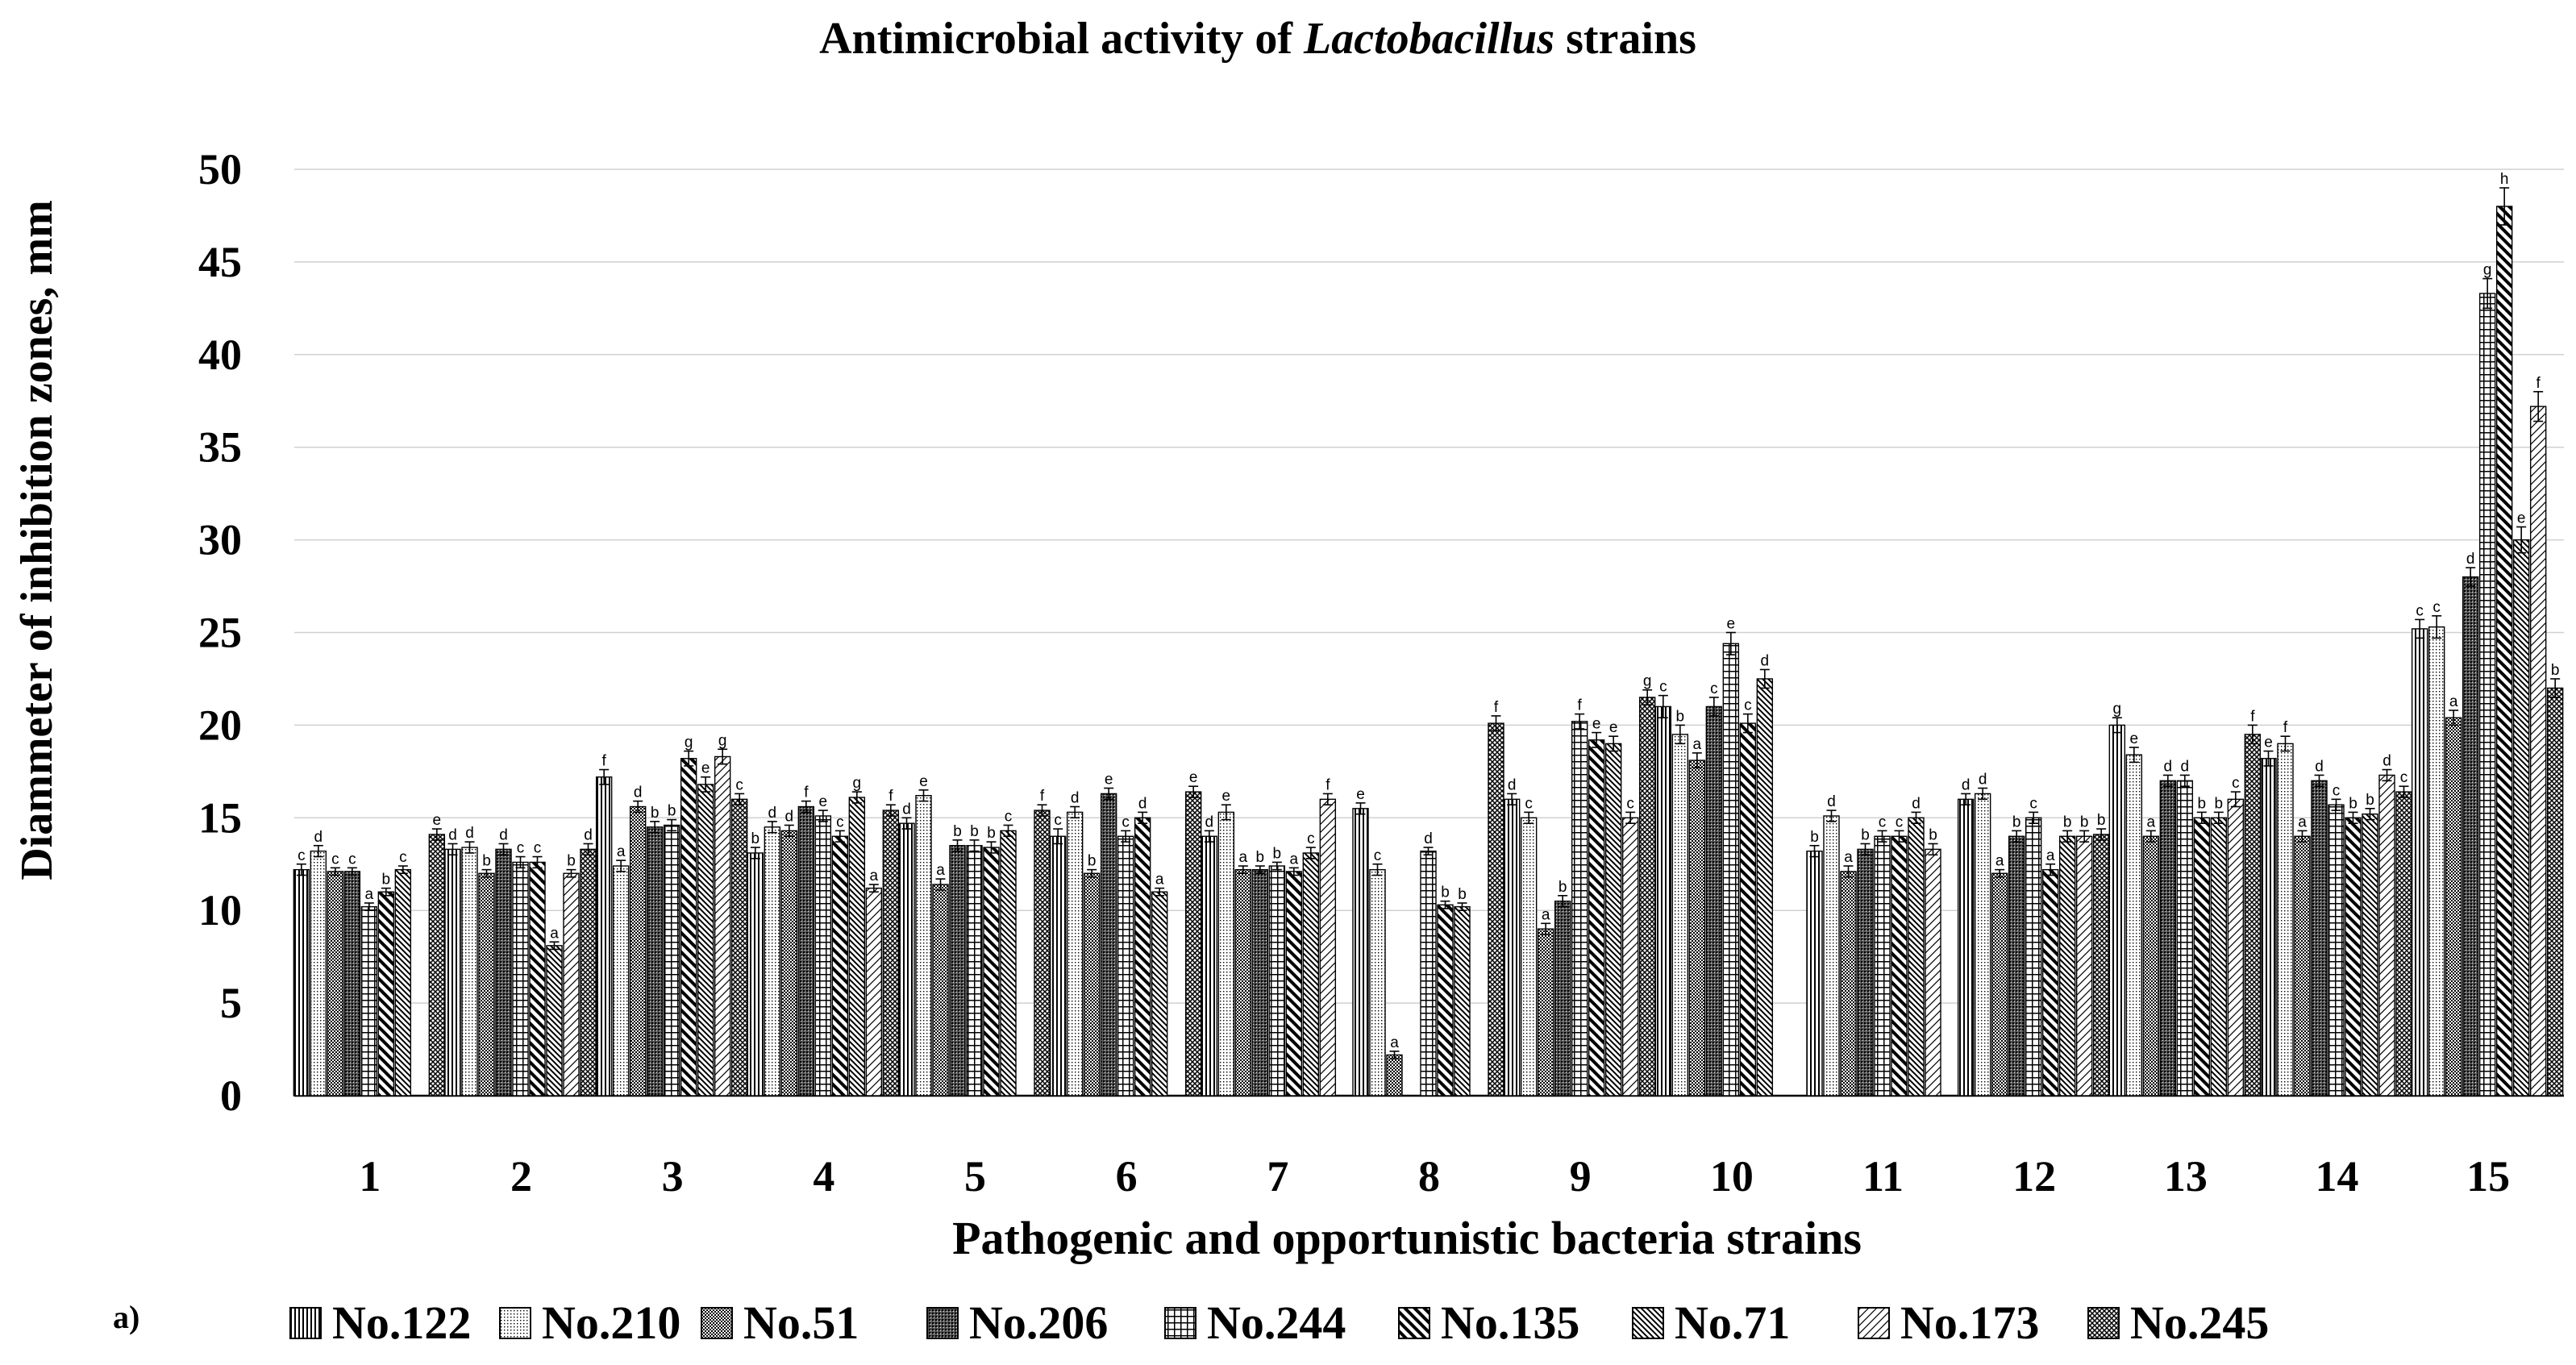  I want to click on y-tick-label: 5, so click(231, 1003).